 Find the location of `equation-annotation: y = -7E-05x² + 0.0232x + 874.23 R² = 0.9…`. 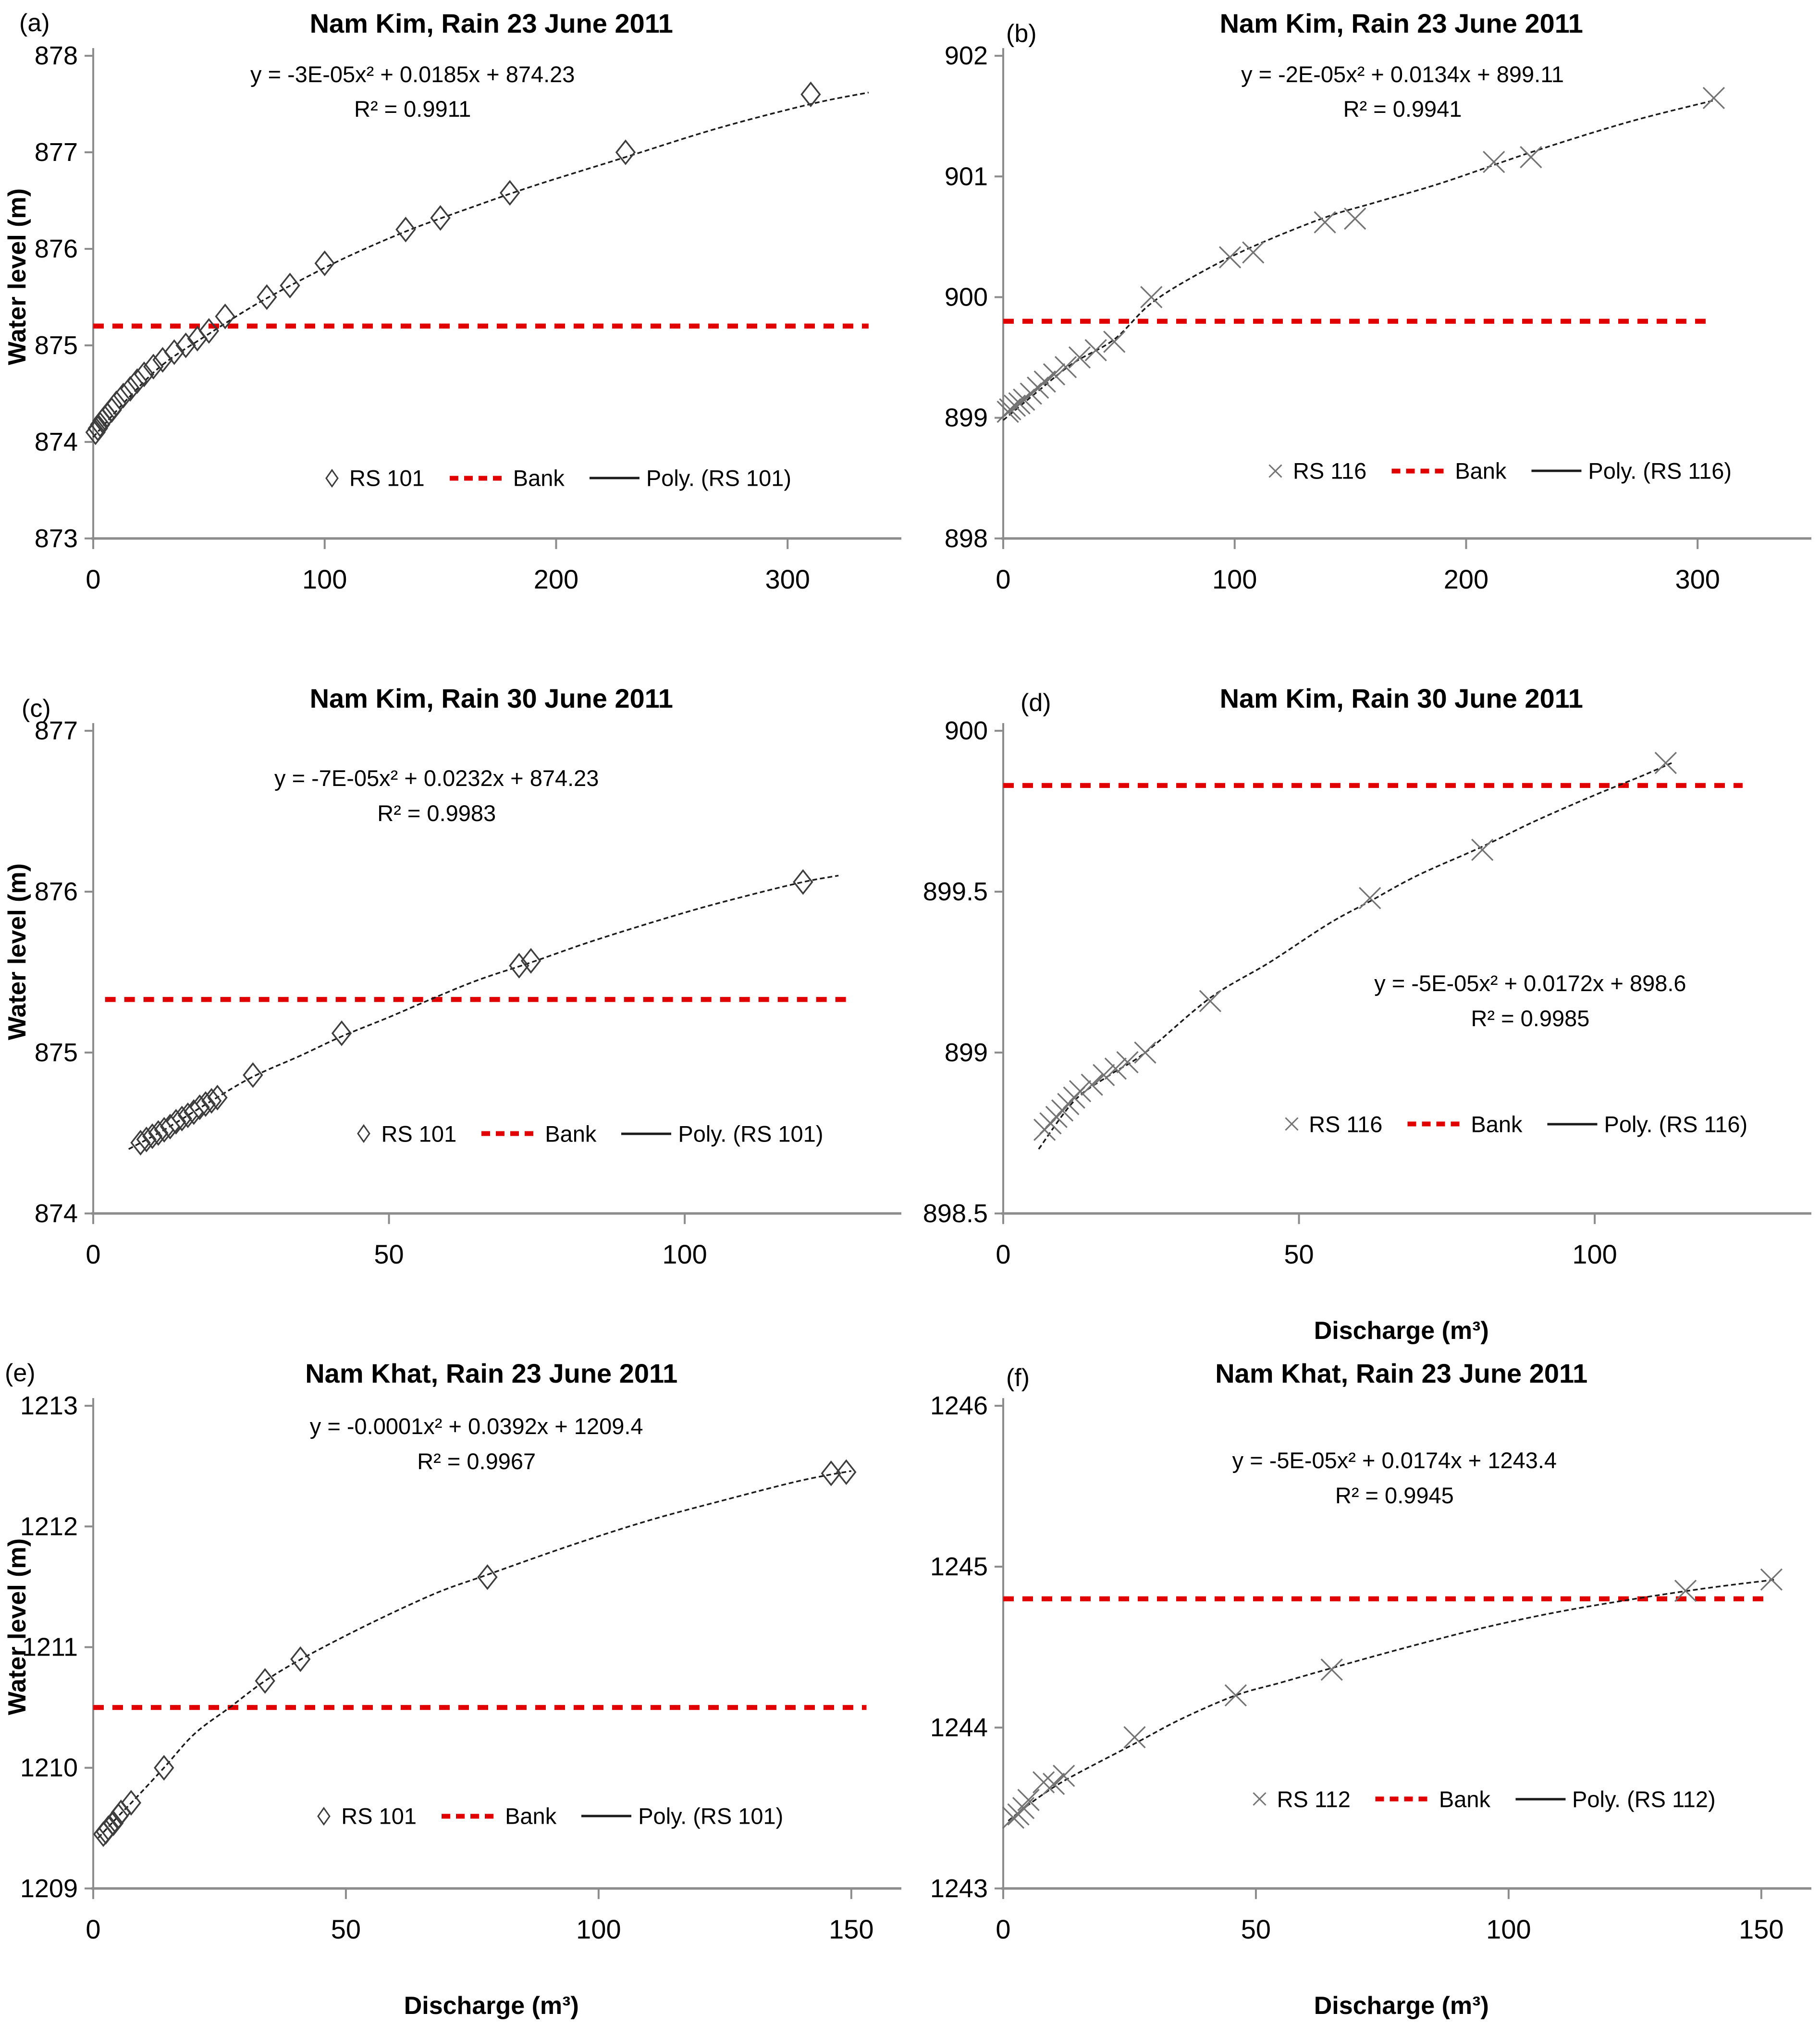

equation-annotation: y = -7E-05x² + 0.0232x + 874.23 R² = 0.9… is located at coordinates (437, 796).